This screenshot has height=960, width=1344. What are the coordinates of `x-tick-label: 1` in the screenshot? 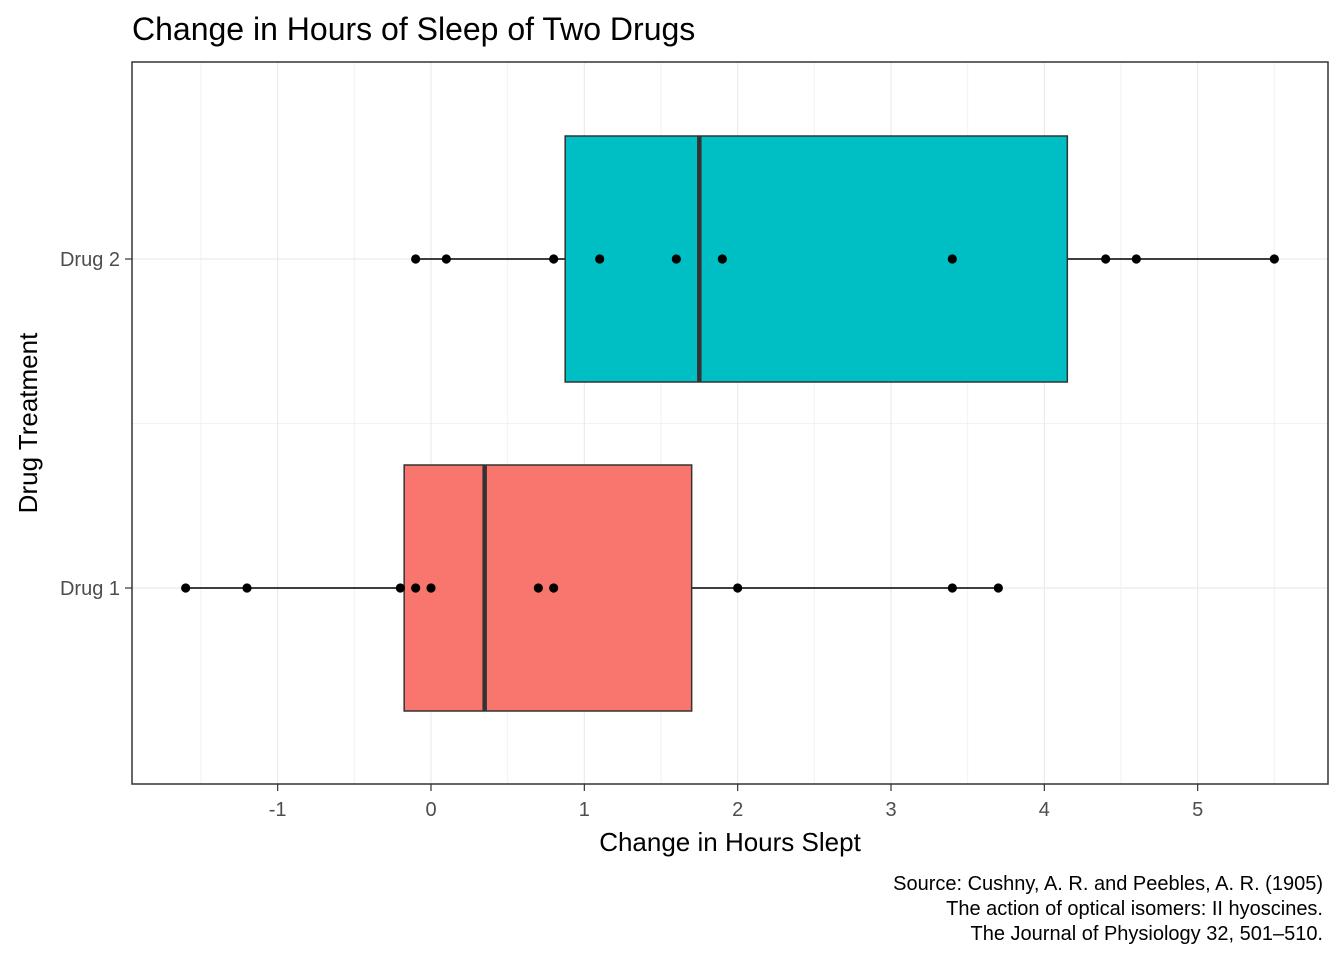 It's located at (584, 810).